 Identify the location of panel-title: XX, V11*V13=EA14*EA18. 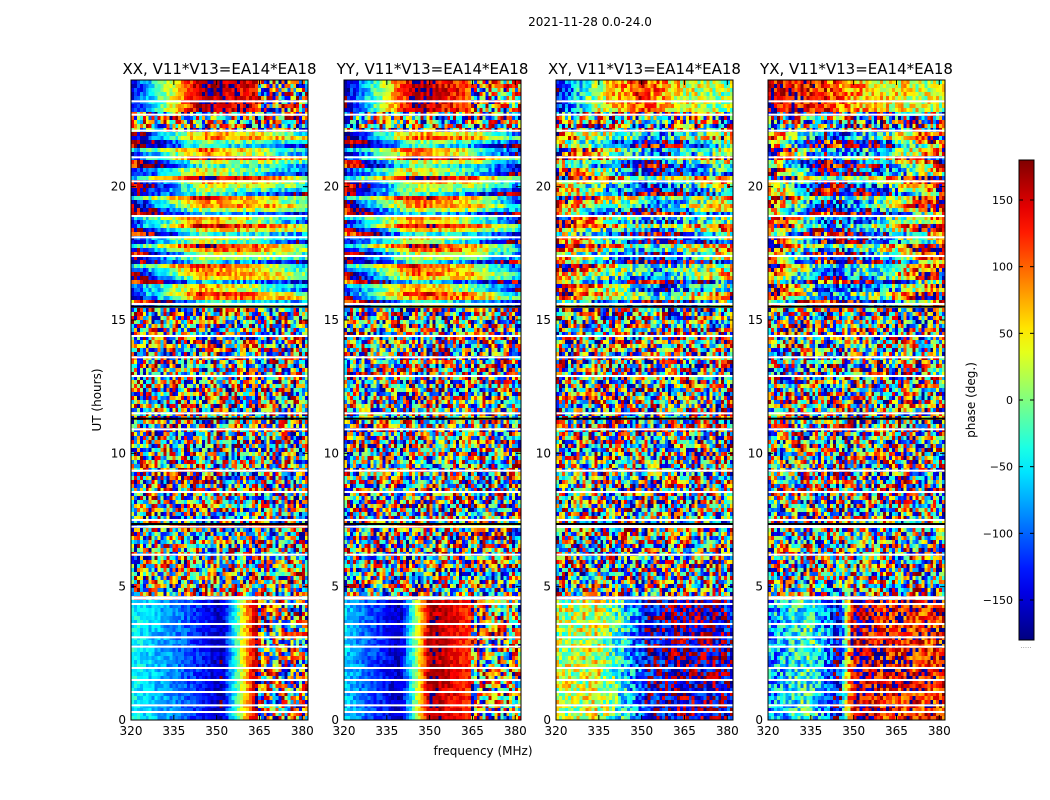
(219, 69).